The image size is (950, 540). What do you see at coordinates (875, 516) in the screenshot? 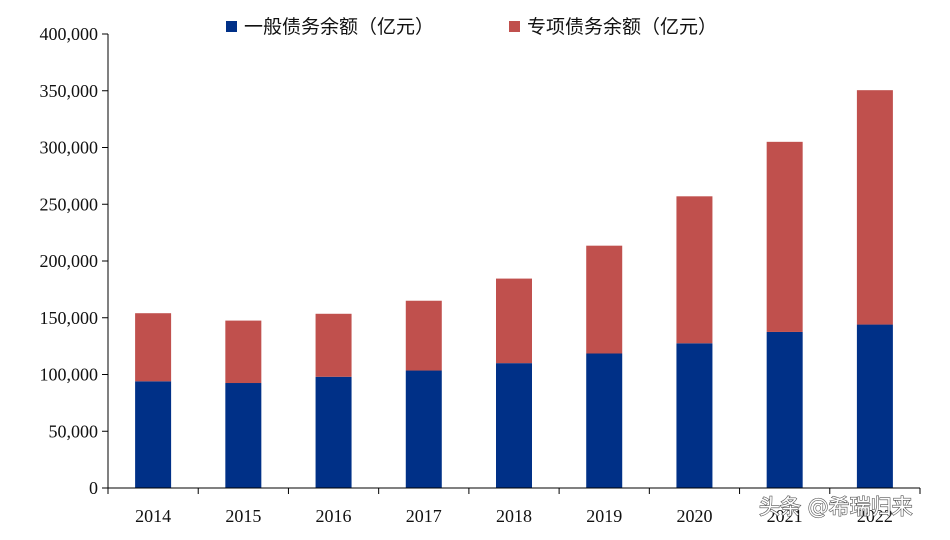
I see `x-tick-label-2022: 2022` at bounding box center [875, 516].